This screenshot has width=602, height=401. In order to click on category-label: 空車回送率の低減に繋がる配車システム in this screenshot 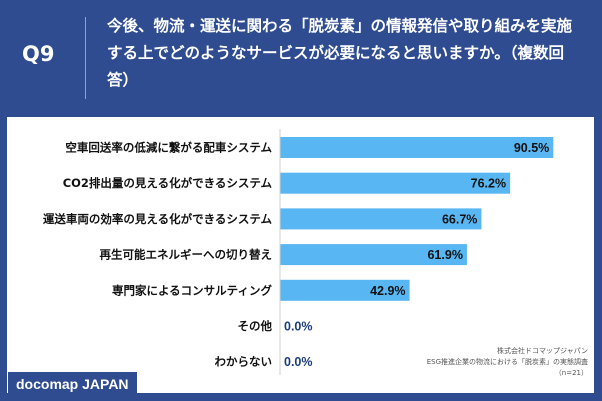, I will do `click(168, 148)`.